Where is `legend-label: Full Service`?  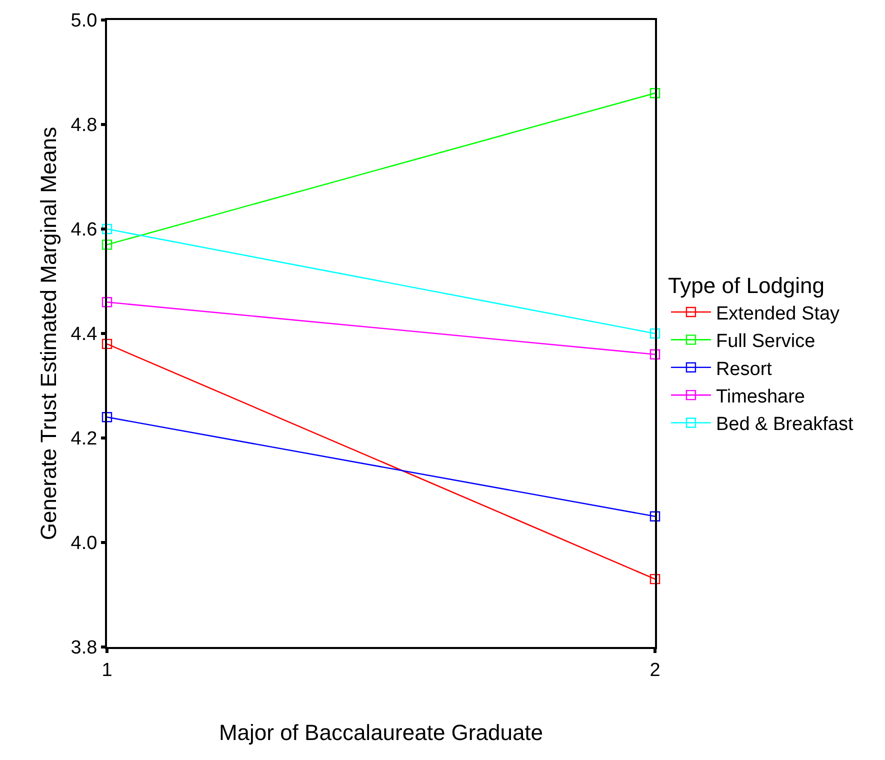
legend-label: Full Service is located at coordinates (766, 341).